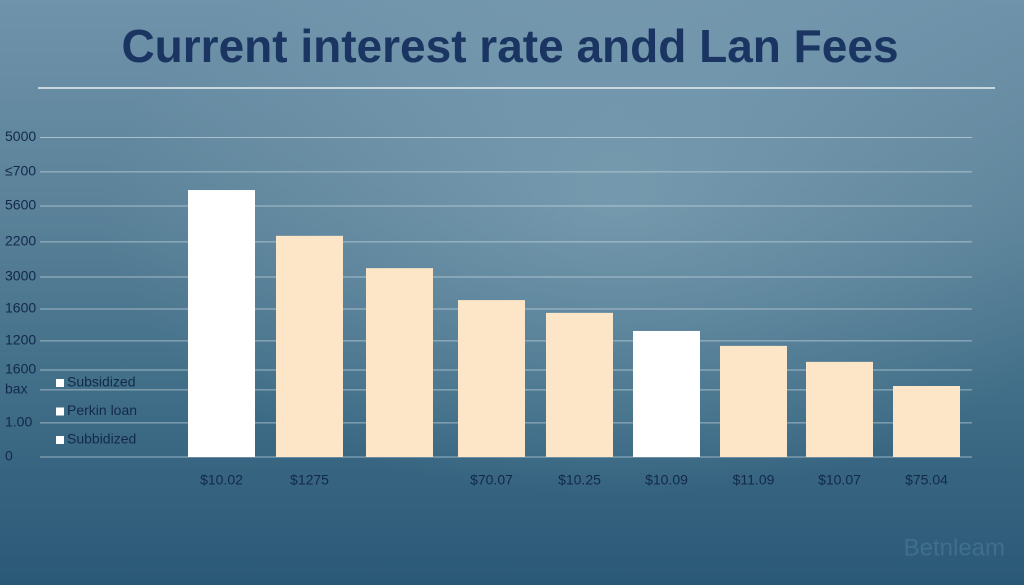  What do you see at coordinates (491, 480) in the screenshot?
I see `x-tick-label: $70.07` at bounding box center [491, 480].